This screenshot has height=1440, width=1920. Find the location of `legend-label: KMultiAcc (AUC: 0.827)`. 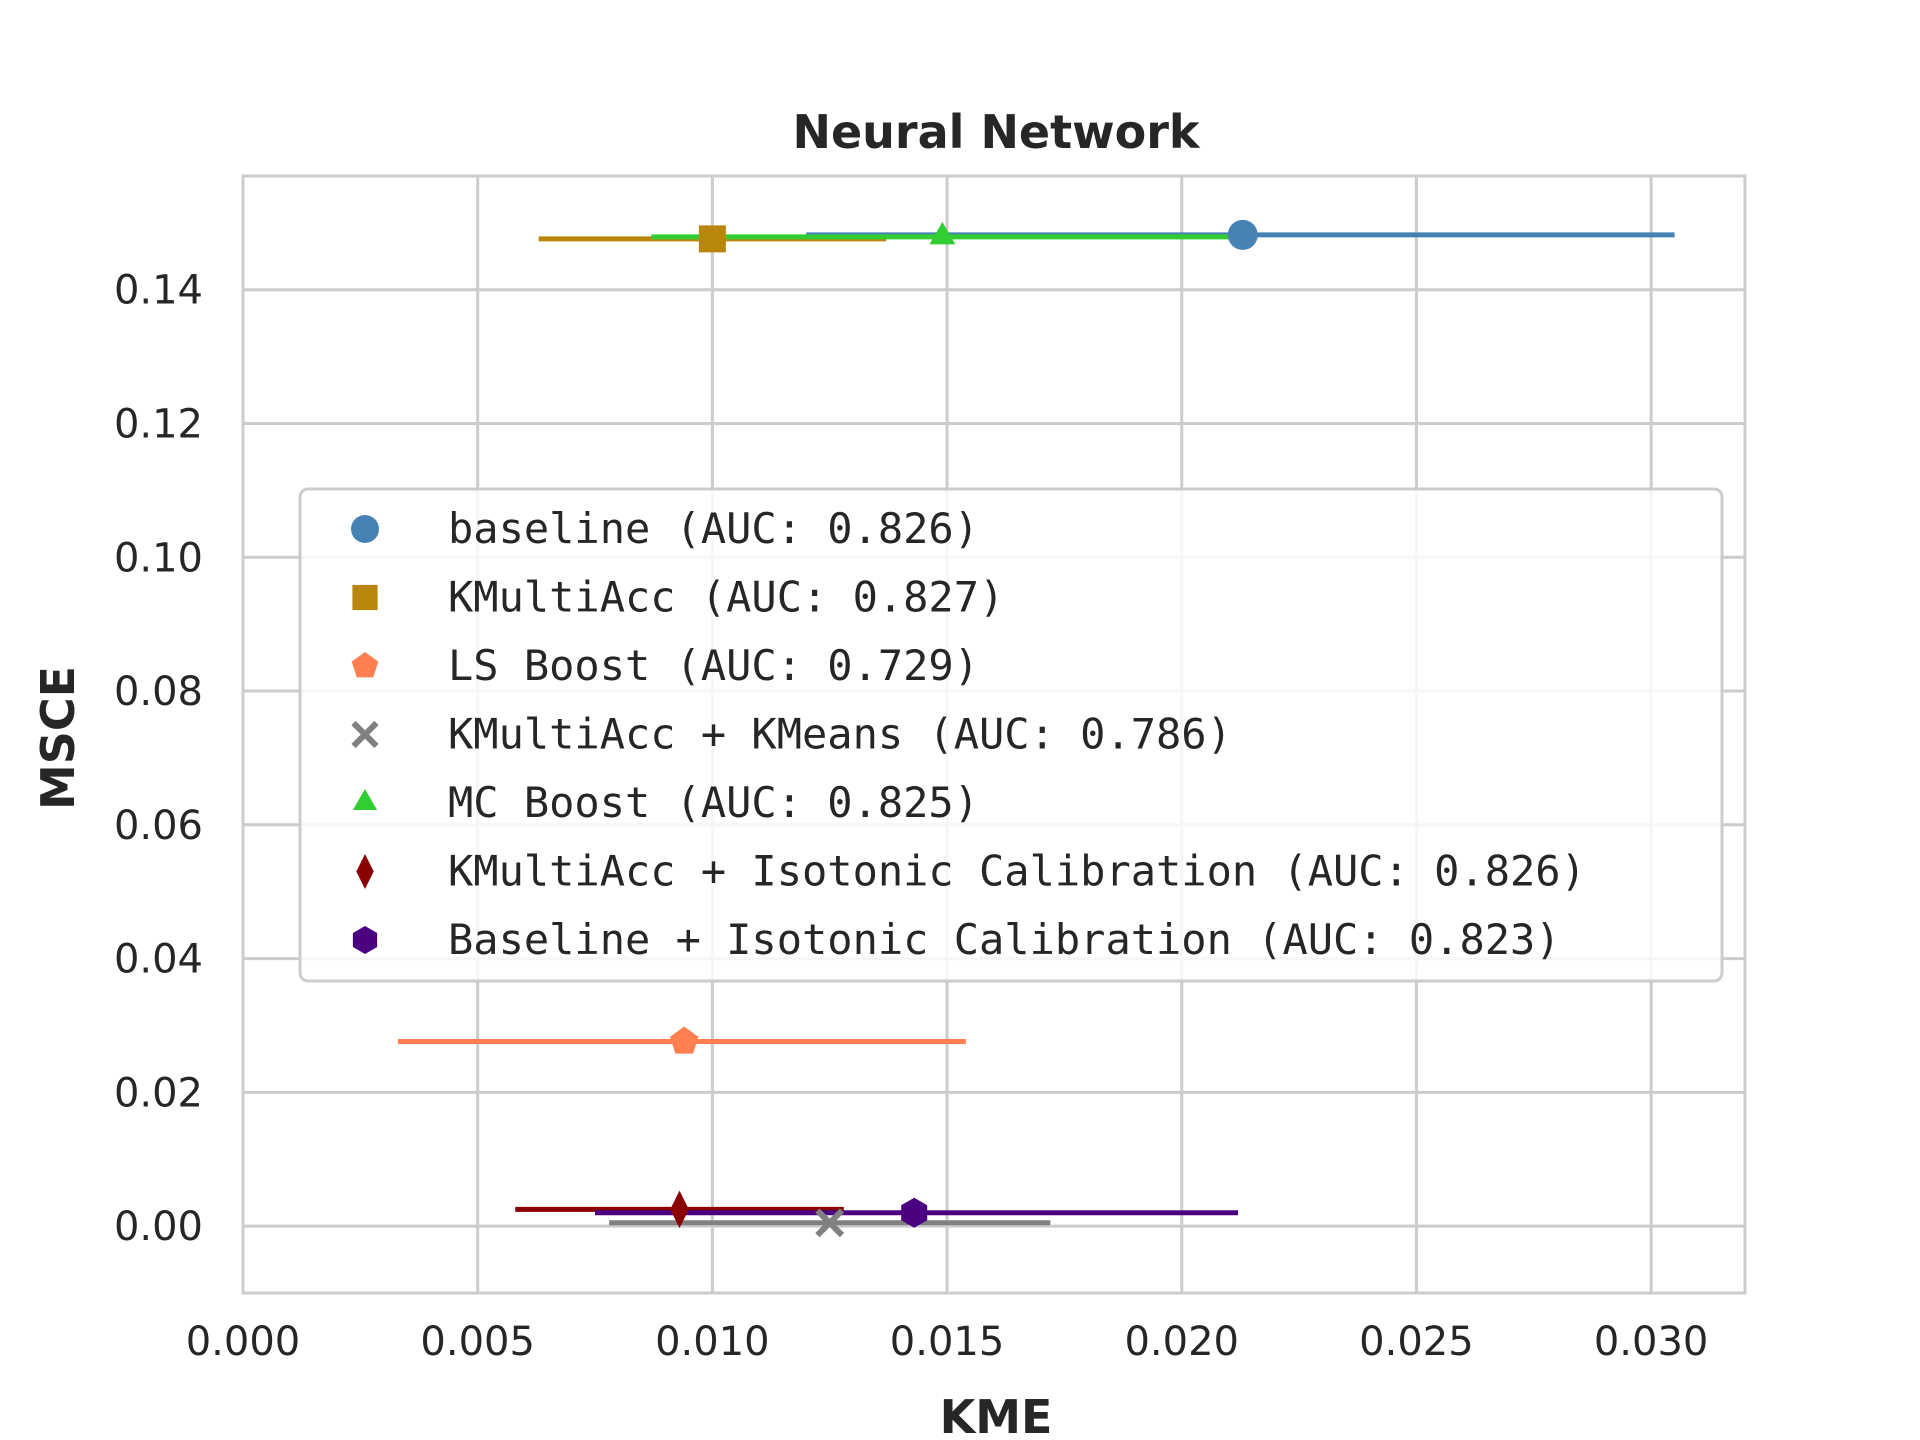

legend-label: KMultiAcc (AUC: 0.827) is located at coordinates (726, 597).